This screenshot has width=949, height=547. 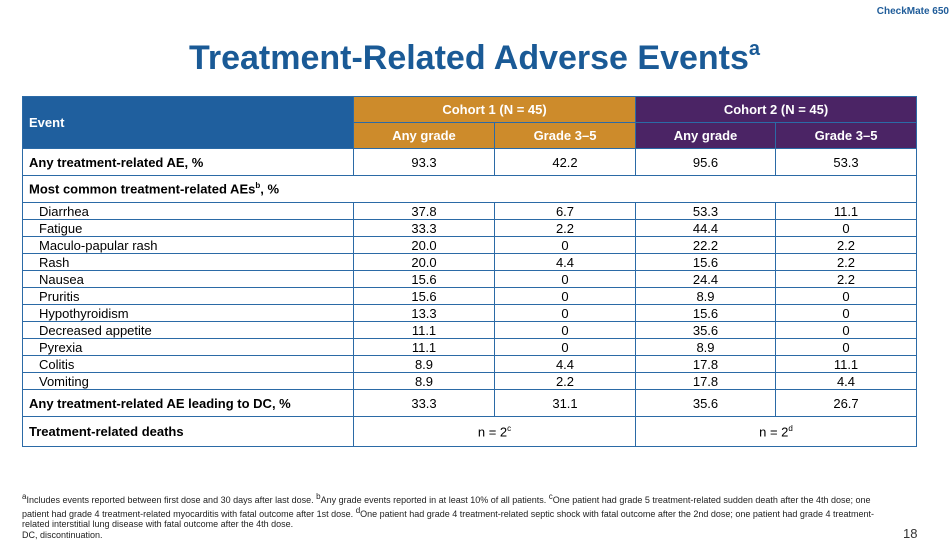 I want to click on table-row: Colitis 8.9 4.4 17.8 11.1, so click(x=469, y=364).